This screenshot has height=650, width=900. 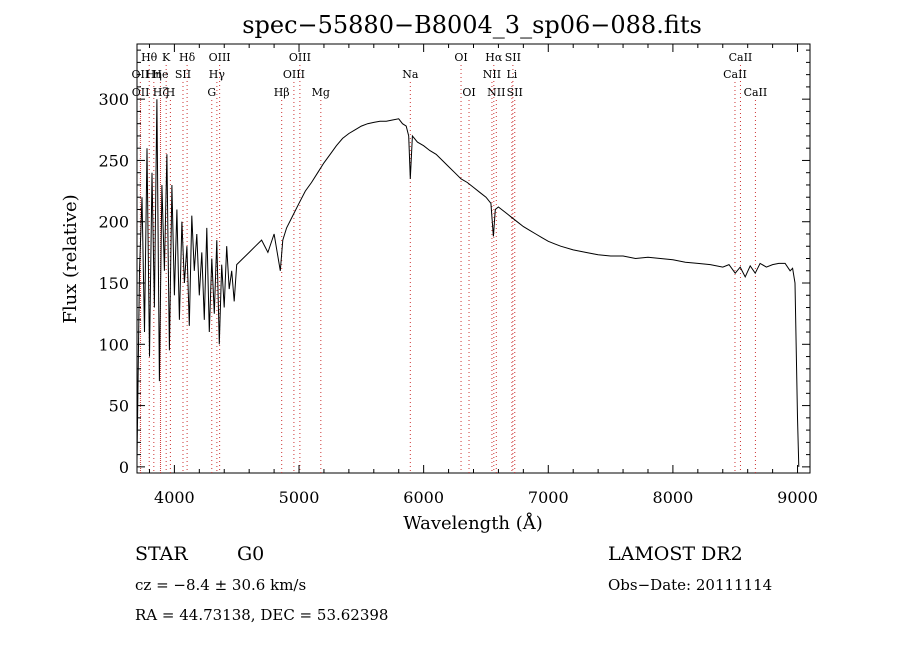 I want to click on y-tick-label: 0, so click(x=124, y=467).